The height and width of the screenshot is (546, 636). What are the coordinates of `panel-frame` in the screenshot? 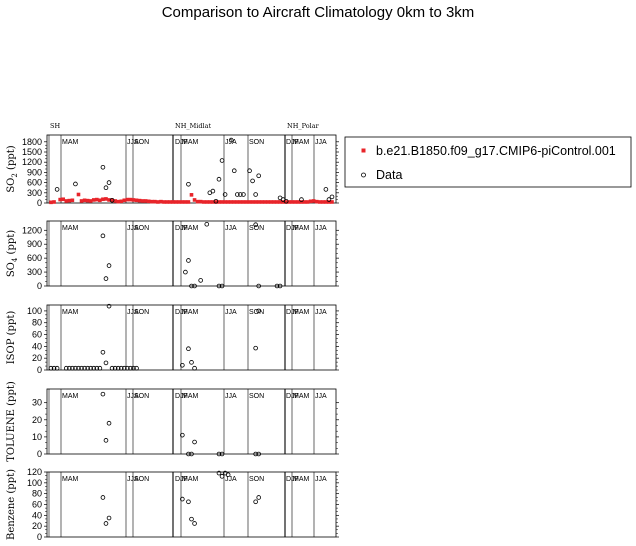 It's located at (191, 421).